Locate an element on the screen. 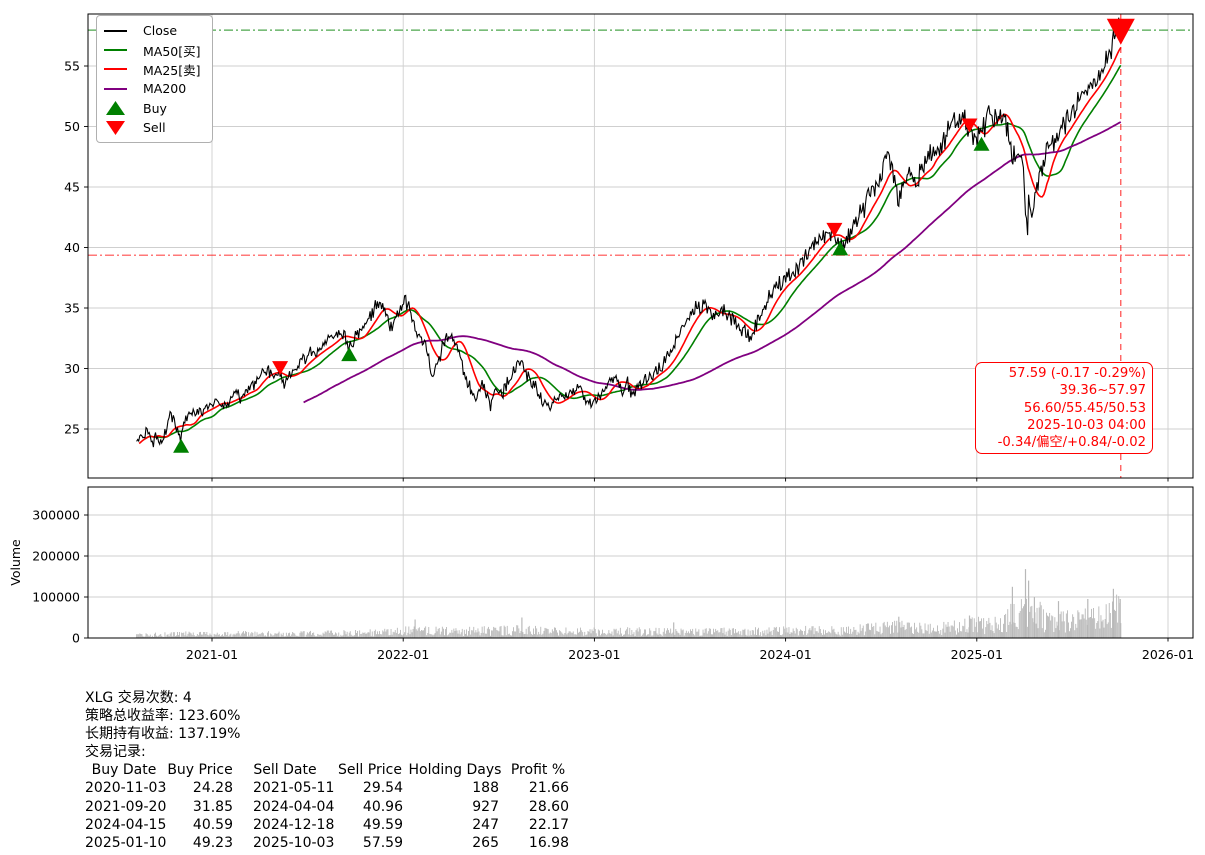 This screenshot has width=1205, height=855. xtick-label: 2022-01 is located at coordinates (403, 654).